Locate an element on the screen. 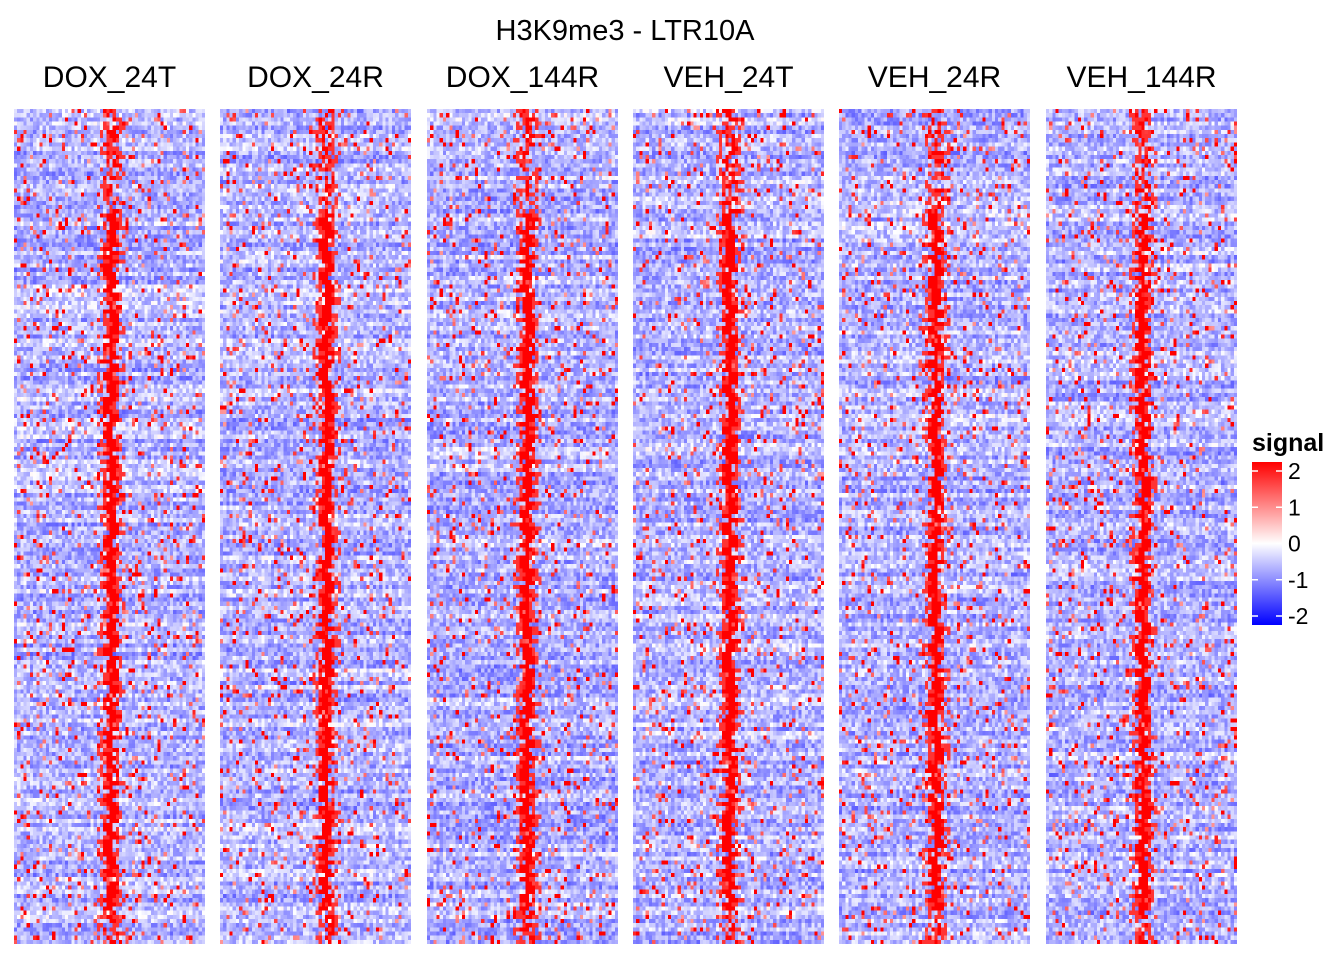 This screenshot has height=960, width=1344. panel-label: VEH_24R is located at coordinates (934, 77).